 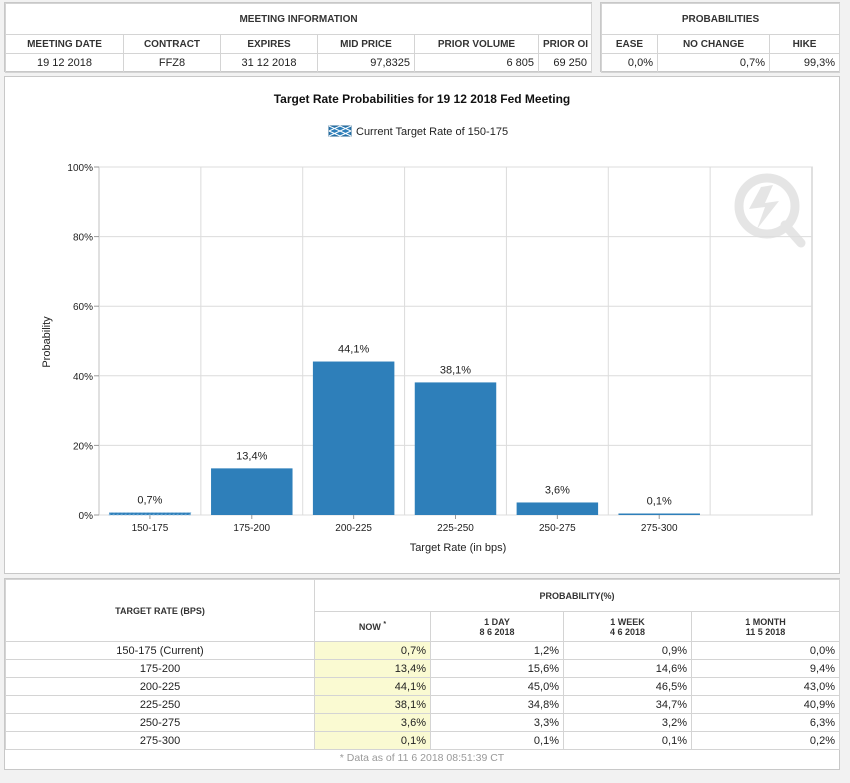 What do you see at coordinates (160, 686) in the screenshot?
I see `rate-cell: 200-225` at bounding box center [160, 686].